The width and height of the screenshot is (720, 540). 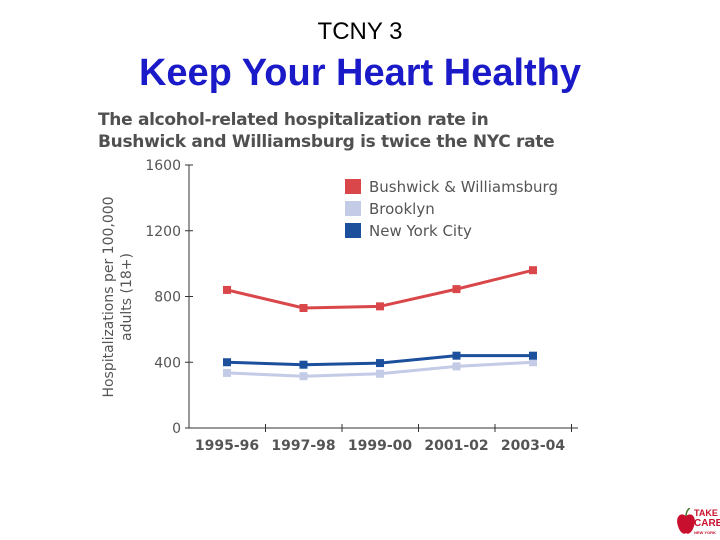 I want to click on take-care-logo: TAKE CARE NEW YORK, so click(x=698, y=523).